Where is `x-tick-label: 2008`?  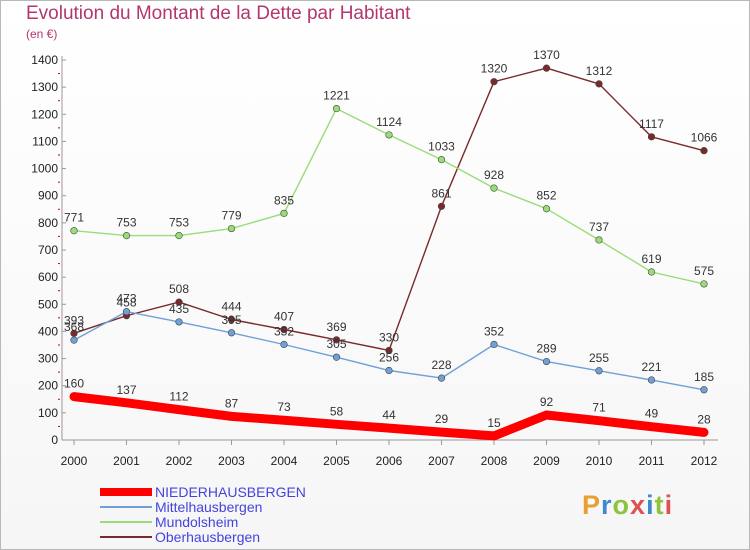 x-tick-label: 2008 is located at coordinates (494, 461).